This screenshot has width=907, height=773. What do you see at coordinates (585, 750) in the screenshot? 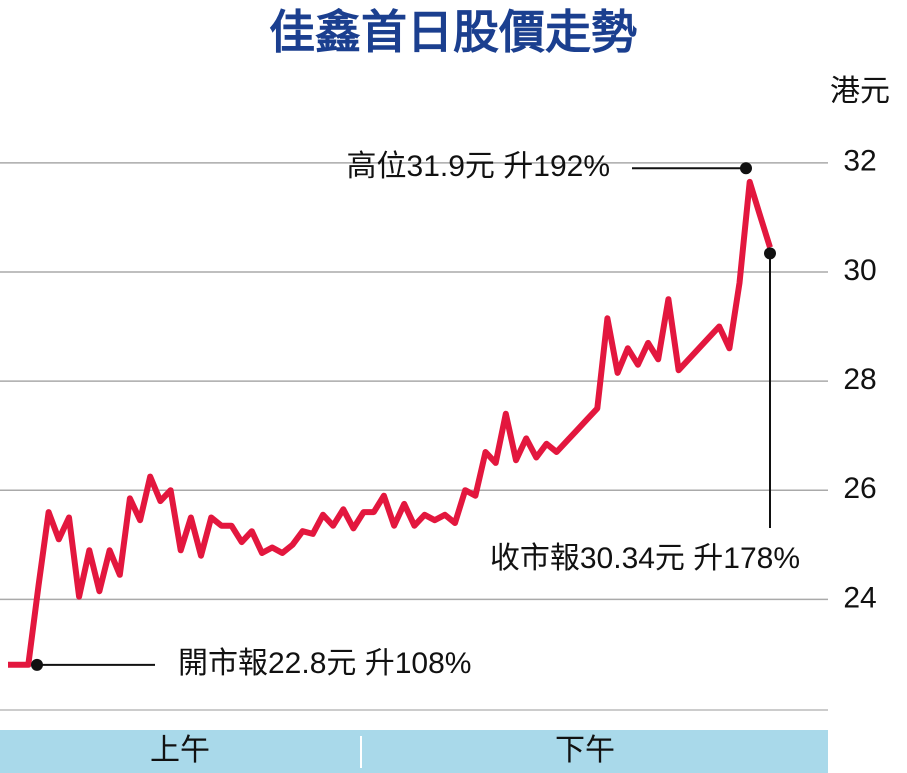
I see `session-label: 下午` at bounding box center [585, 750].